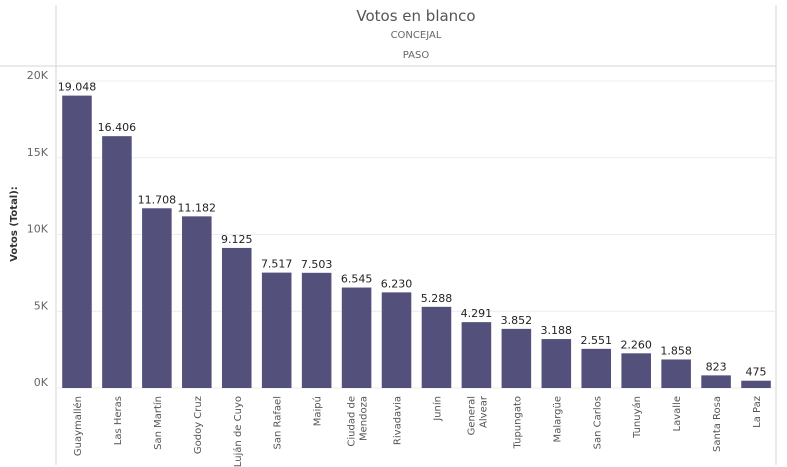 The width and height of the screenshot is (787, 467). Describe the element at coordinates (41, 382) in the screenshot. I see `y-tick-label: 0K` at that location.